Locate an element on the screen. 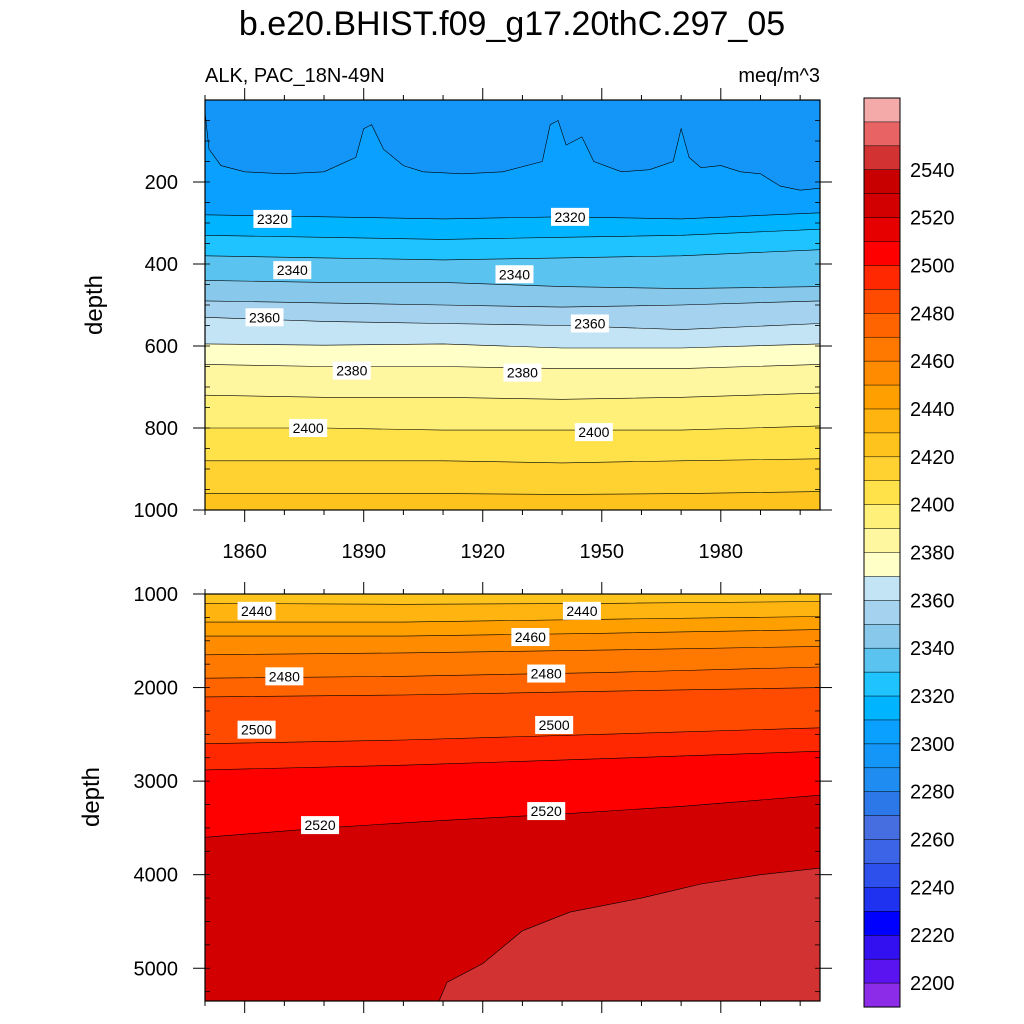 The image size is (1024, 1024). lower-contour-label: 2520 is located at coordinates (546, 811).